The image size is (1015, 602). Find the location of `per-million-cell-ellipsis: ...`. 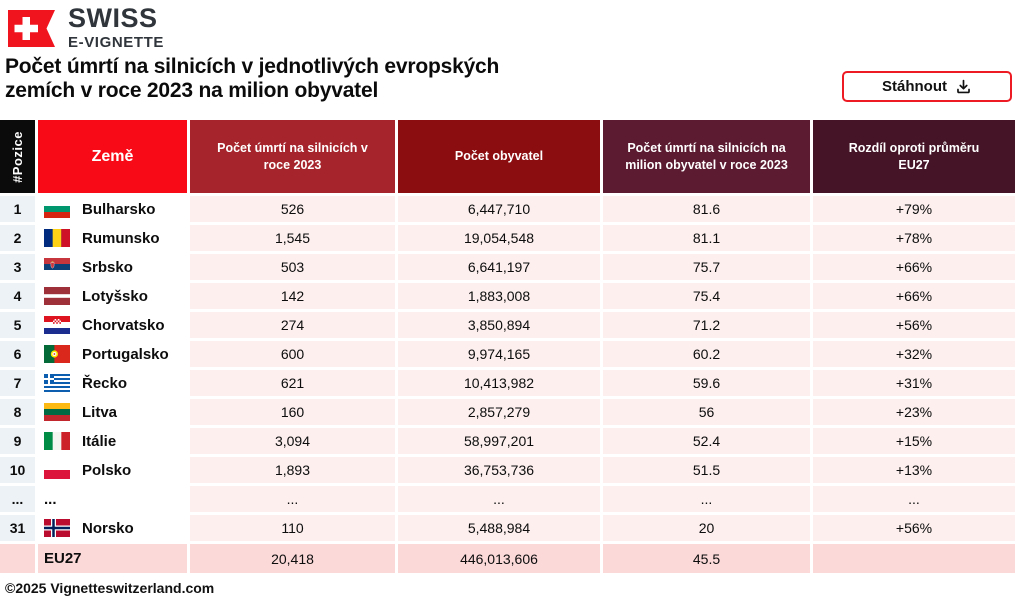

per-million-cell-ellipsis: ... is located at coordinates (706, 499).